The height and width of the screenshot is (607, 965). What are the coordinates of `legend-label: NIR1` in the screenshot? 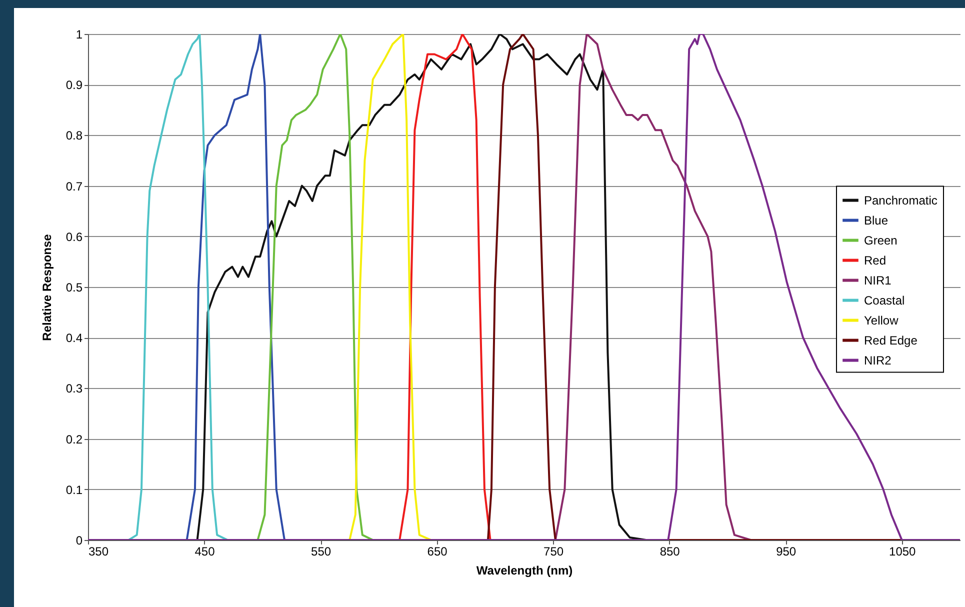 It's located at (878, 280).